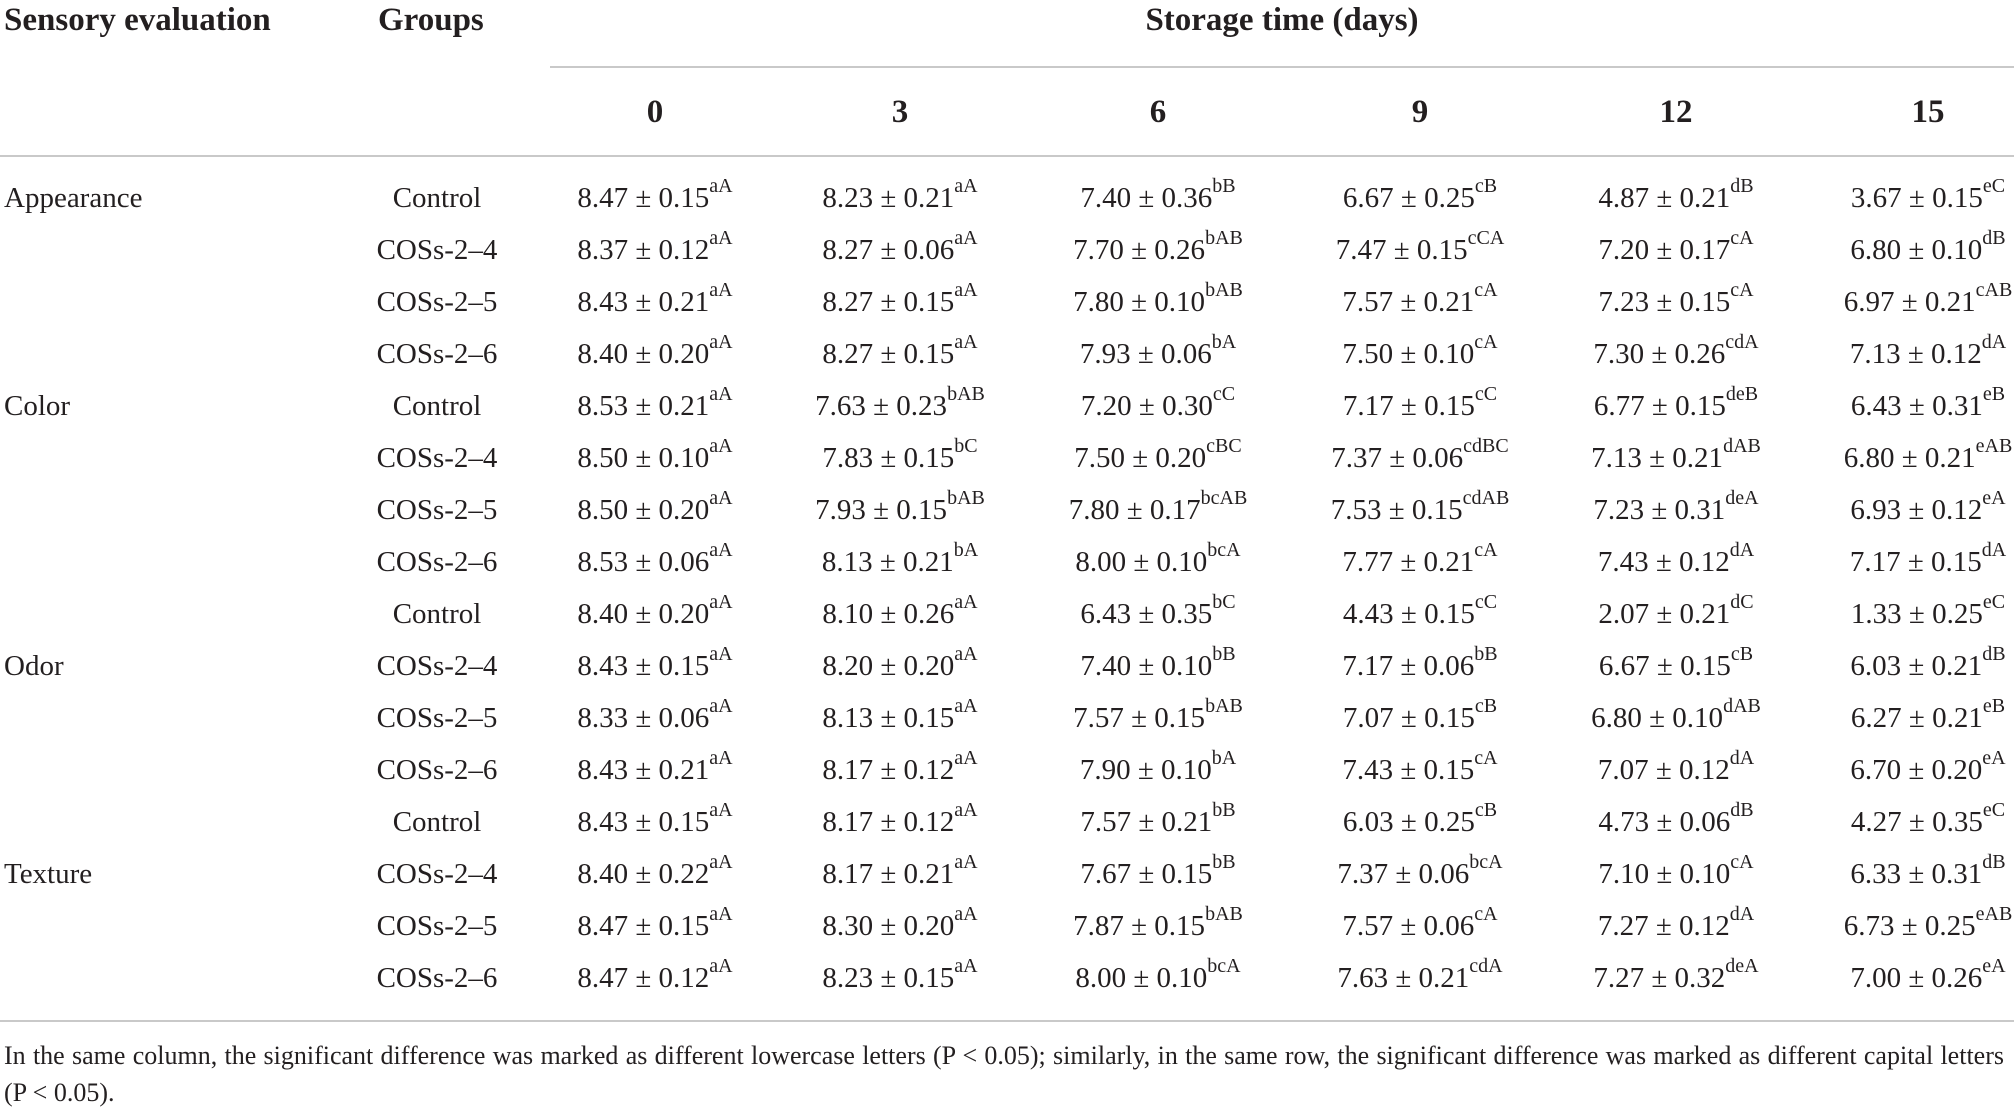 This screenshot has height=1111, width=2014. I want to click on cell-value: 8.17 ± 0.21, so click(888, 874).